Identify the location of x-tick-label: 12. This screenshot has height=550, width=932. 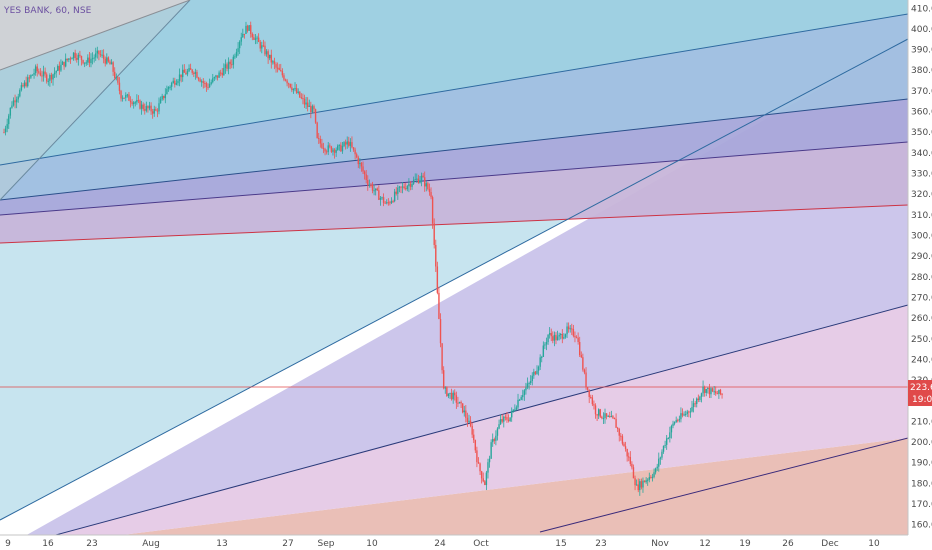
(704, 544).